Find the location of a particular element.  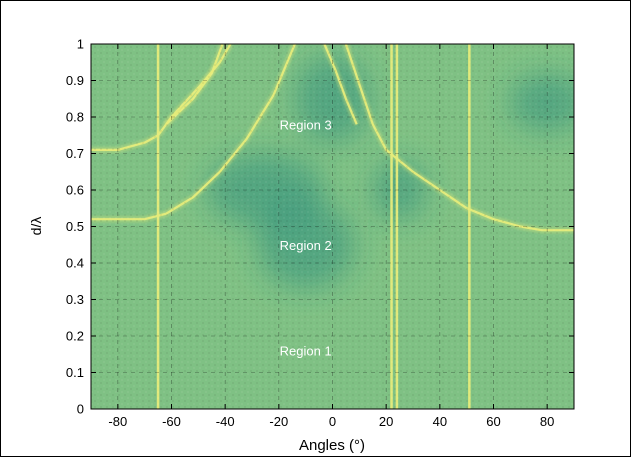

y-tick-label: 0.9 is located at coordinates (75, 80).